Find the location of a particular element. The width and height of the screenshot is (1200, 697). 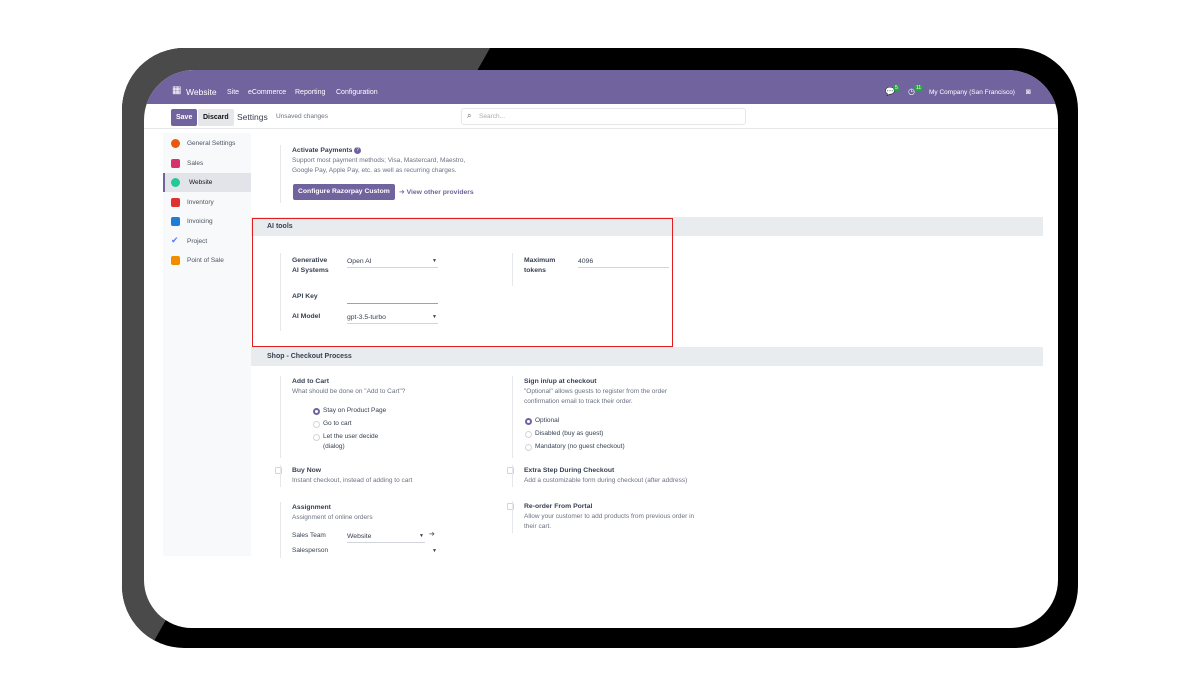

sidebar-item-label: Point of Sale is located at coordinates (205, 260).